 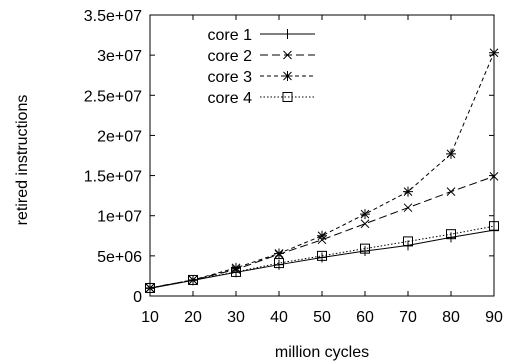 I want to click on x-tick-label: 10, so click(x=150, y=317).